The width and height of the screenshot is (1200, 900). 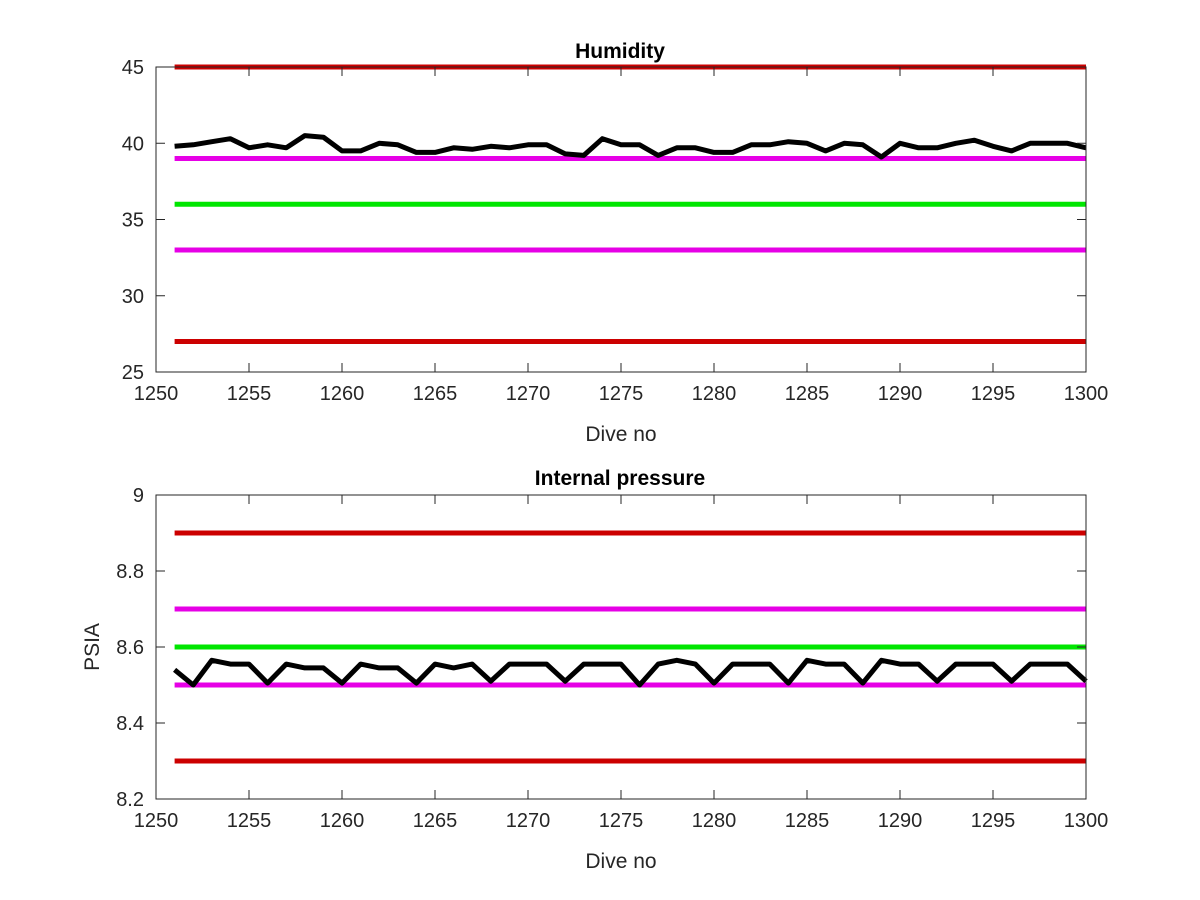 I want to click on pressure-series, so click(x=630, y=672).